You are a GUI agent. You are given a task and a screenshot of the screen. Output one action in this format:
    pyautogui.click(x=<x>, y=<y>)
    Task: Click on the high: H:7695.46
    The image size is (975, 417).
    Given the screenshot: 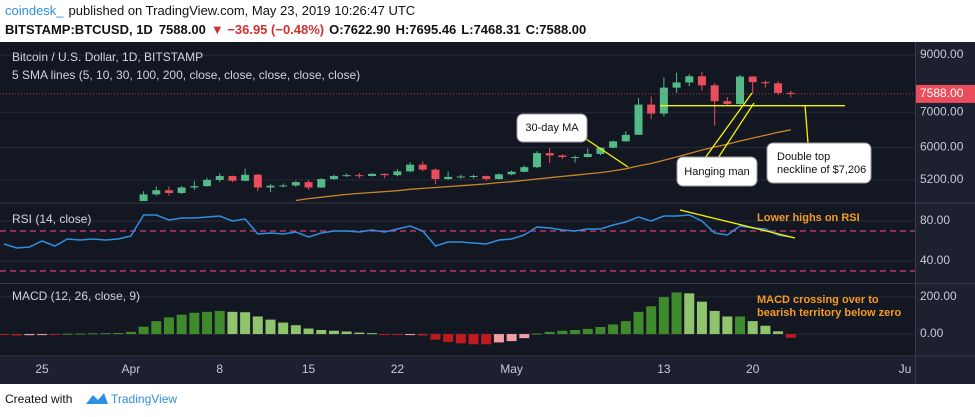 What is the action you would take?
    pyautogui.click(x=426, y=29)
    